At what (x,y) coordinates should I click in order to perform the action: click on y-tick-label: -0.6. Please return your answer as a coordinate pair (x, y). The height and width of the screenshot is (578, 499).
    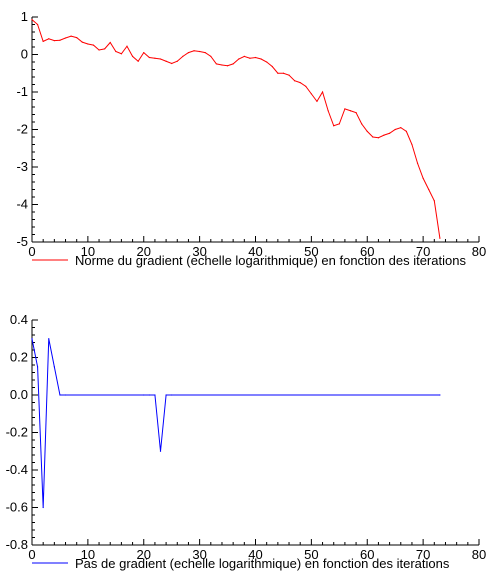
    Looking at the image, I should click on (17, 507).